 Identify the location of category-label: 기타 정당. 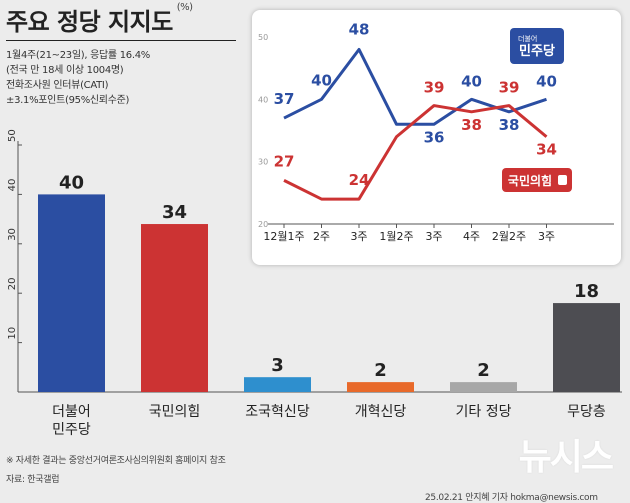
(484, 412).